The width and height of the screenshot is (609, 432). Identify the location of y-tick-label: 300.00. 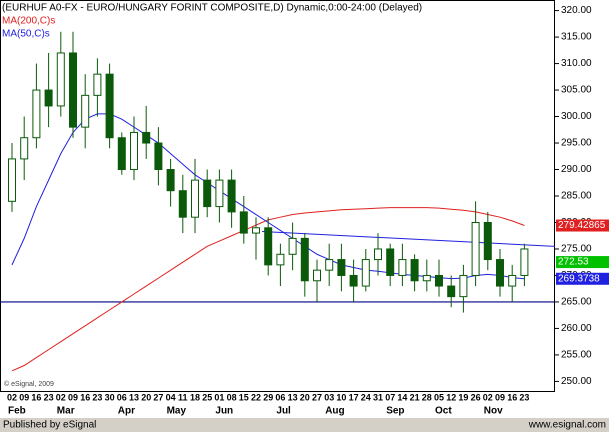
(576, 116).